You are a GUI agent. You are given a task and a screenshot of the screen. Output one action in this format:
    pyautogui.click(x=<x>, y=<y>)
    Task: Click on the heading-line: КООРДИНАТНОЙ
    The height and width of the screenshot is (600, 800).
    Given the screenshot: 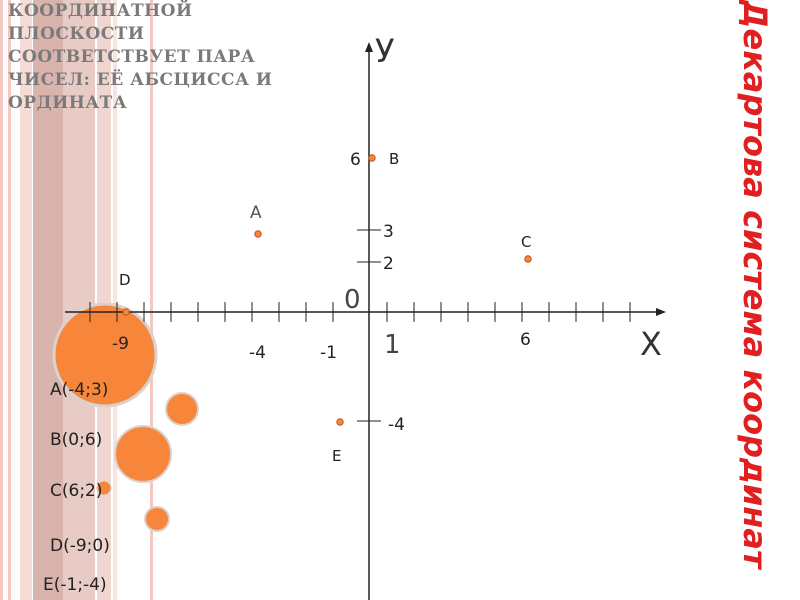 What is the action you would take?
    pyautogui.click(x=100, y=11)
    